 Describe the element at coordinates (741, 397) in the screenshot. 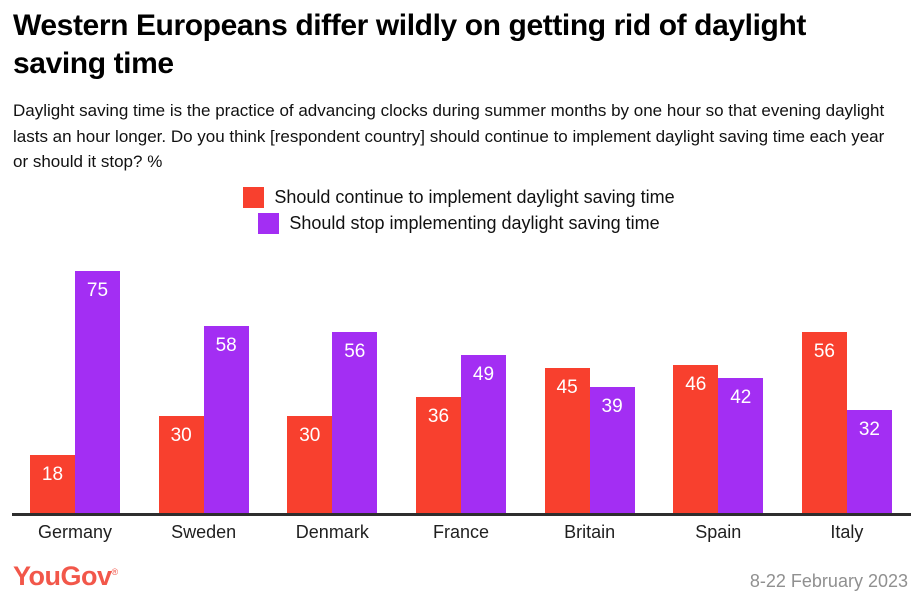

I see `bar-value-label: 42` at that location.